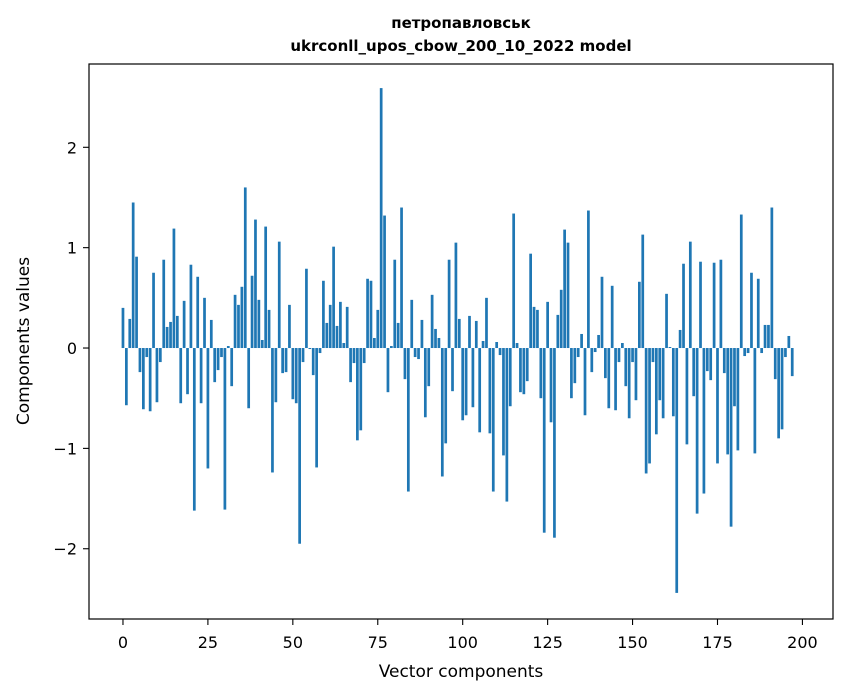 This screenshot has height=696, width=847. I want to click on x-tick-label: 50, so click(293, 642).